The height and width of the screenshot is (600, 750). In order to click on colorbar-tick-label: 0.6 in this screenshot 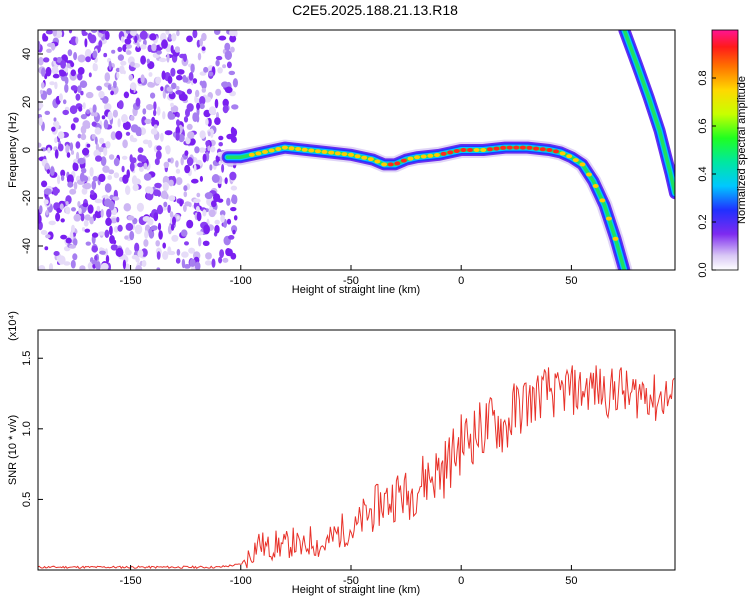, I will do `click(703, 125)`.